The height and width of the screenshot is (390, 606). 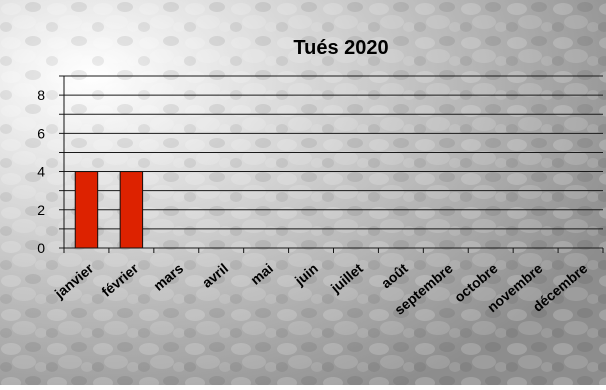 I want to click on y-tick-label: 4, so click(x=41, y=172).